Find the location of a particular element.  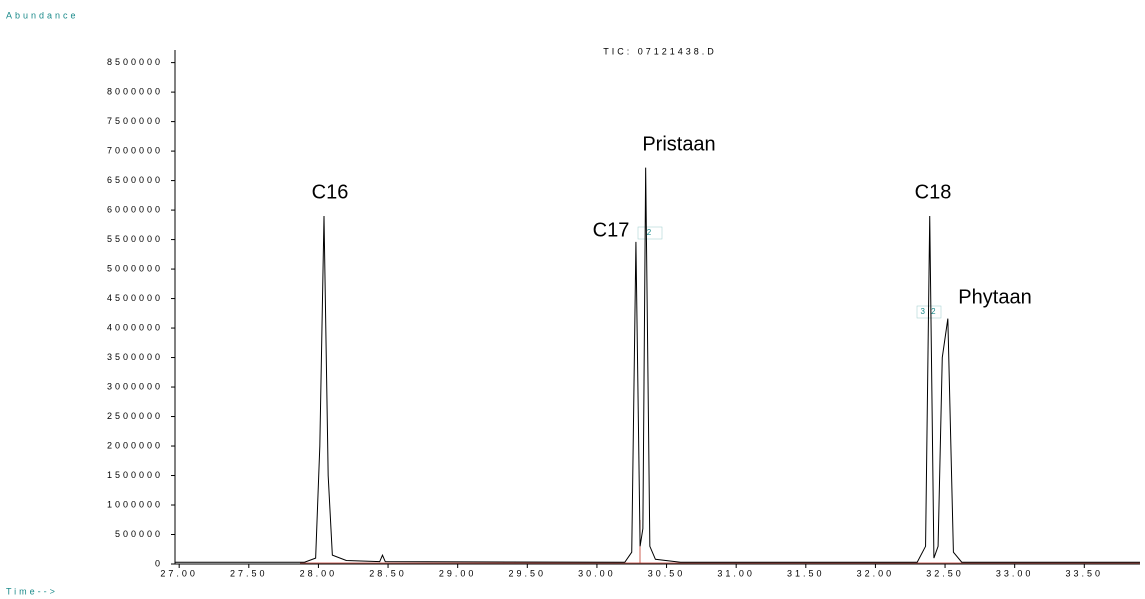

peak-label: C18 is located at coordinates (933, 192).